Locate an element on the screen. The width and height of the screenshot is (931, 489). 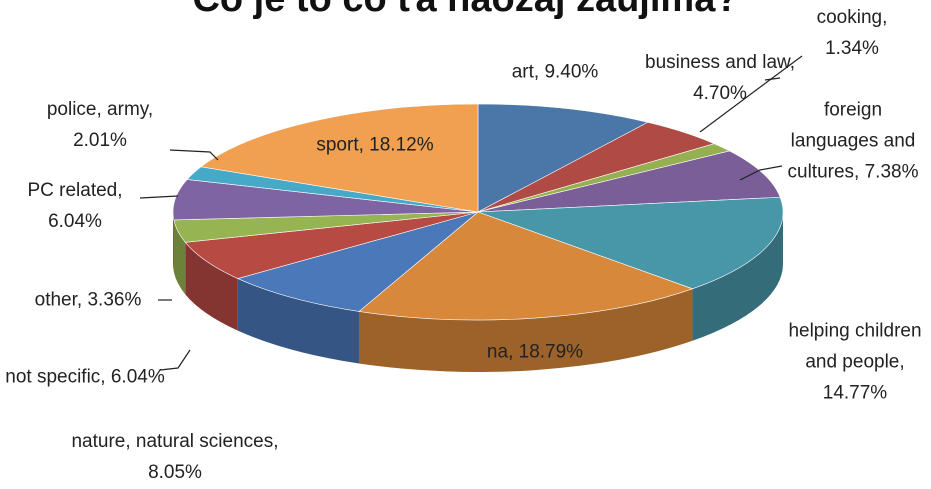
category-label: nature, natural sciences is located at coordinates (172, 441).